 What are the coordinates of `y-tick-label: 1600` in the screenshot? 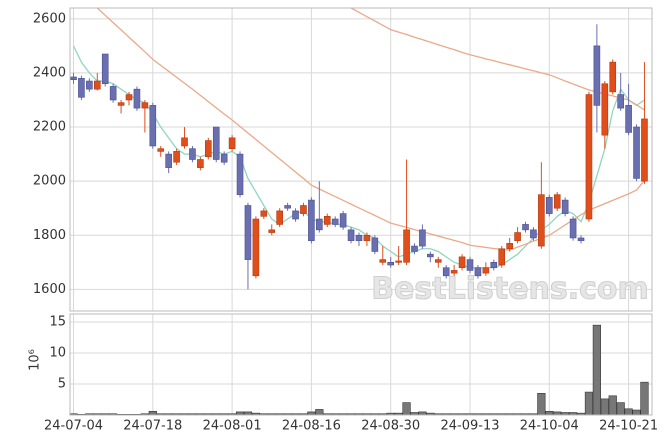 It's located at (49, 289).